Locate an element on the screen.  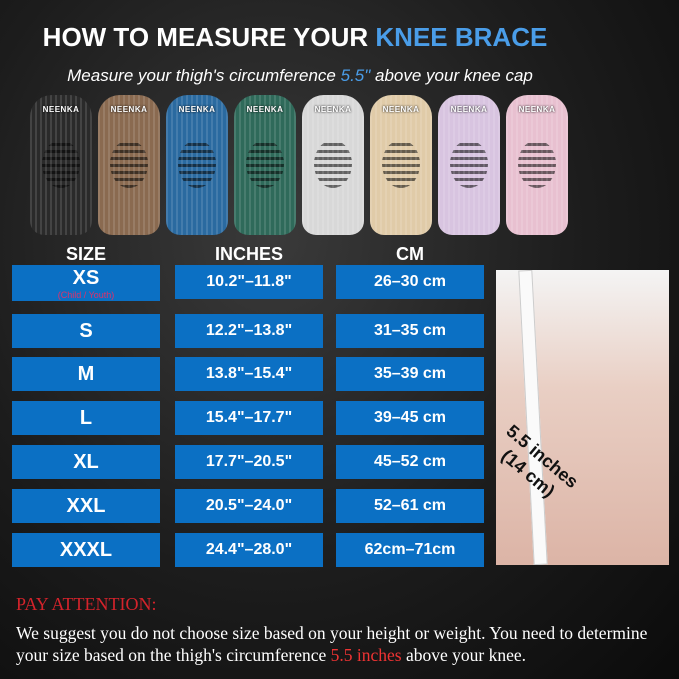
cell-text: 15.4"–17.7" is located at coordinates (249, 417).